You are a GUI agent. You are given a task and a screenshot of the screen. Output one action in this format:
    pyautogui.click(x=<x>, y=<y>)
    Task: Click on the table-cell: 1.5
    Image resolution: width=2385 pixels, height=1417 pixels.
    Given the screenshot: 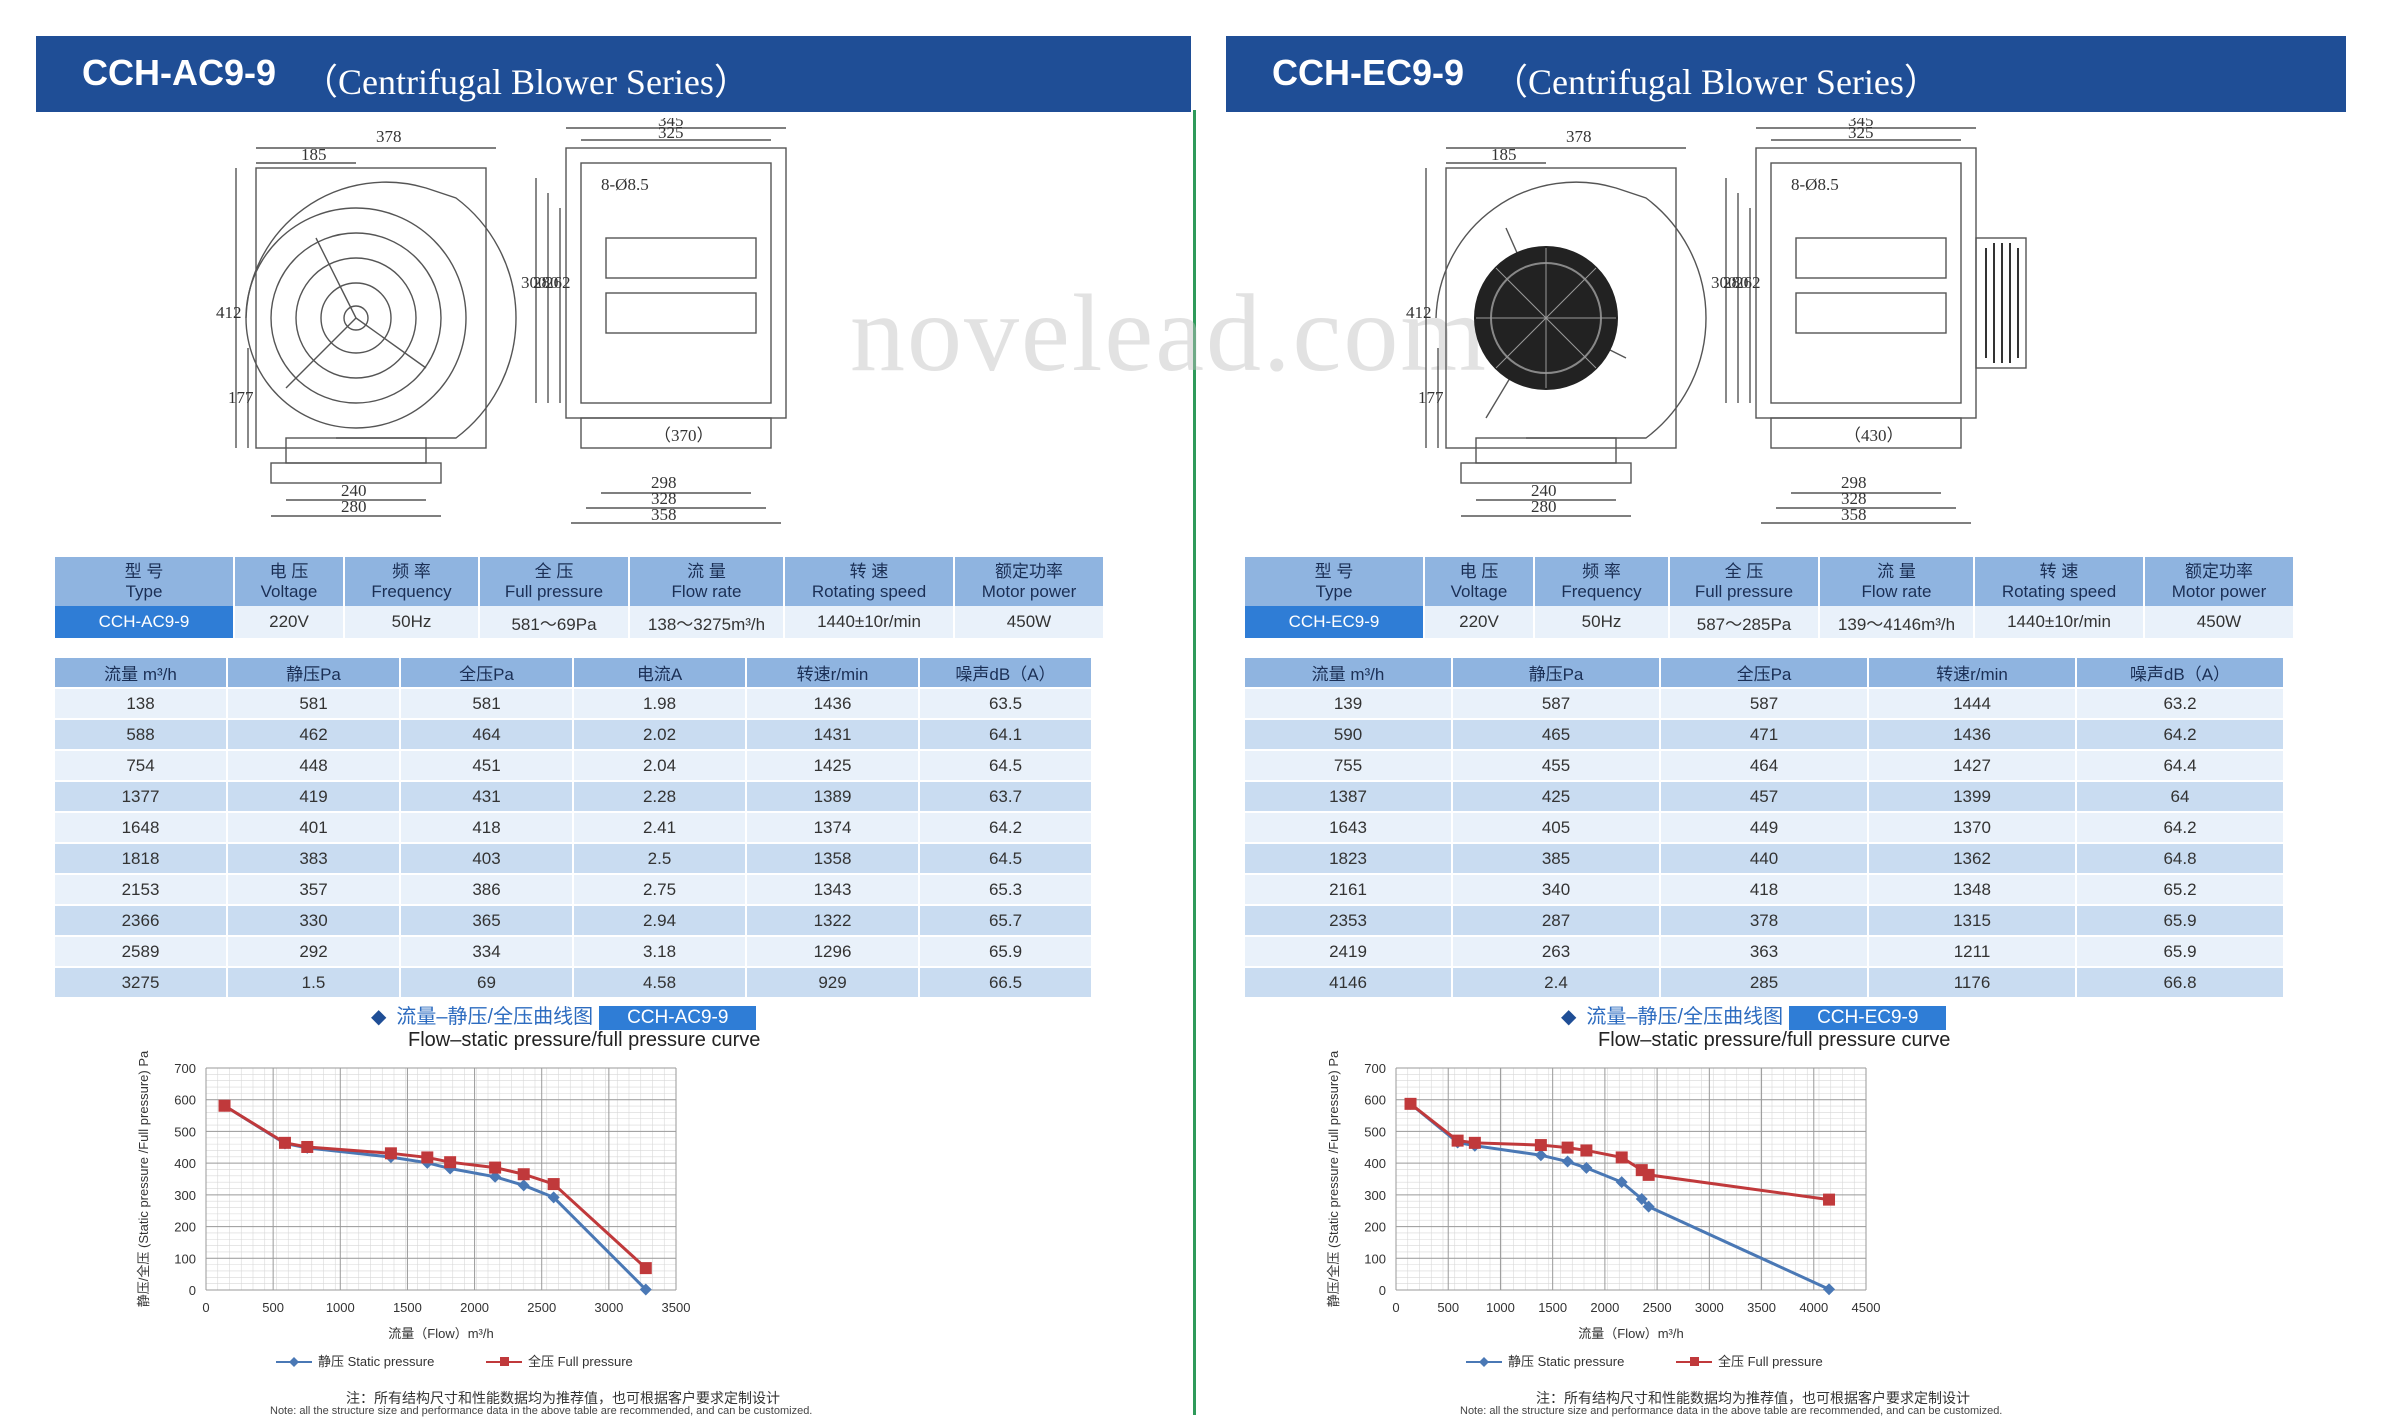 What is the action you would take?
    pyautogui.click(x=313, y=982)
    